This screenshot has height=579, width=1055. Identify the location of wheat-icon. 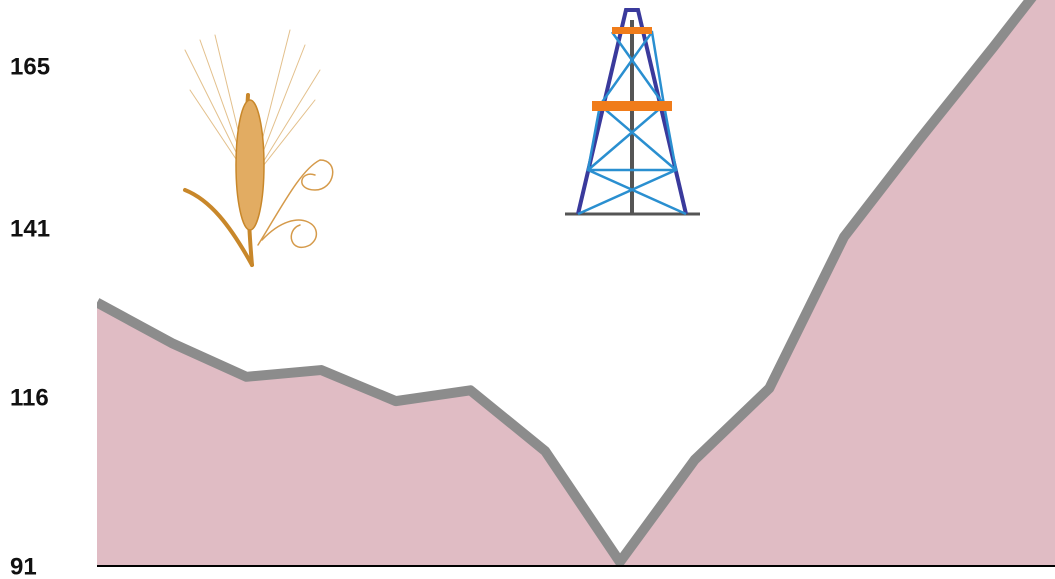
(258, 148).